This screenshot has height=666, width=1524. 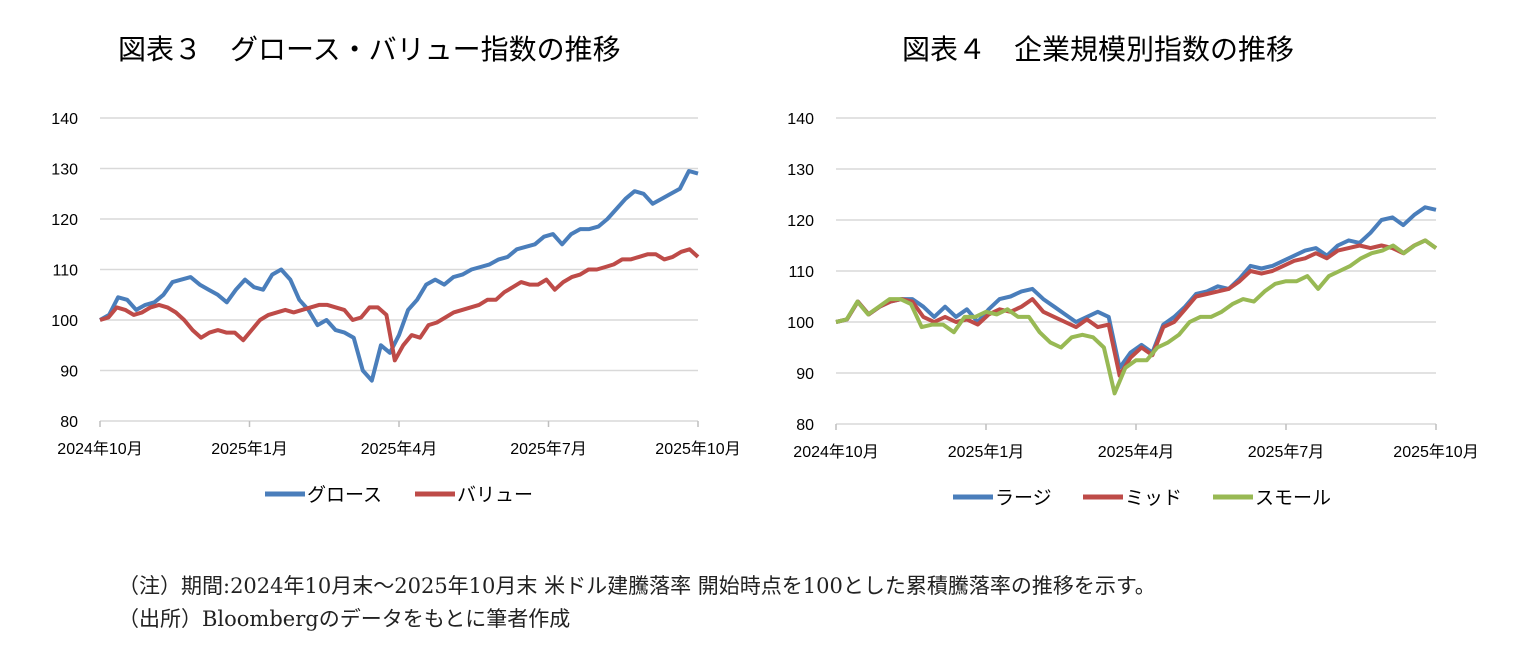 I want to click on chart-title-growth-value: 図表３ グロース・バリュー指数の推移, so click(x=369, y=49).